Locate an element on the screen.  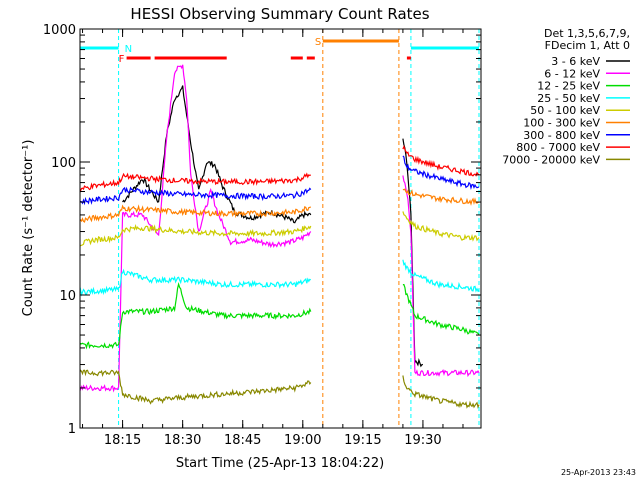
legend-entry-label: 6 - 12 keV is located at coordinates (572, 73).